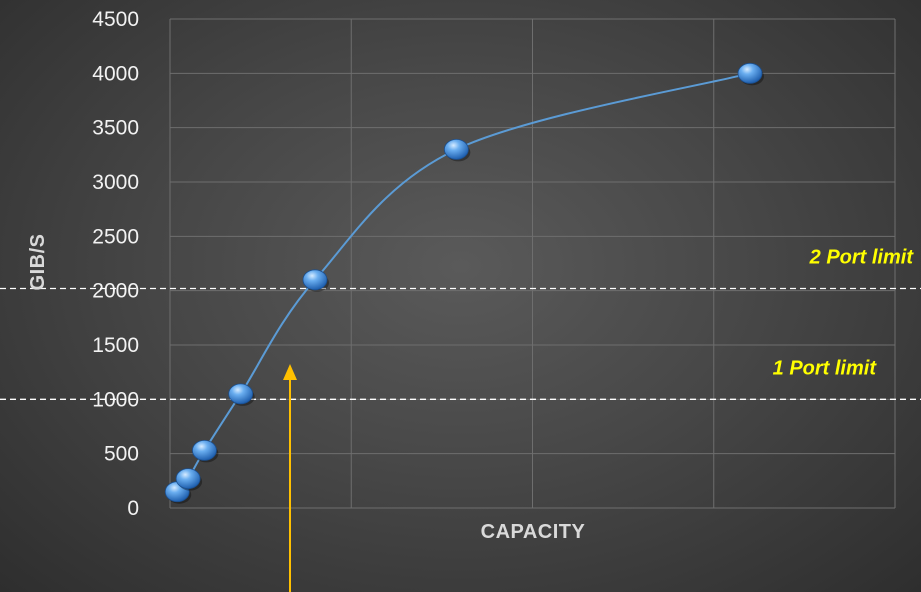 The height and width of the screenshot is (592, 921). What do you see at coordinates (115, 182) in the screenshot?
I see `y-tick-label: 3000` at bounding box center [115, 182].